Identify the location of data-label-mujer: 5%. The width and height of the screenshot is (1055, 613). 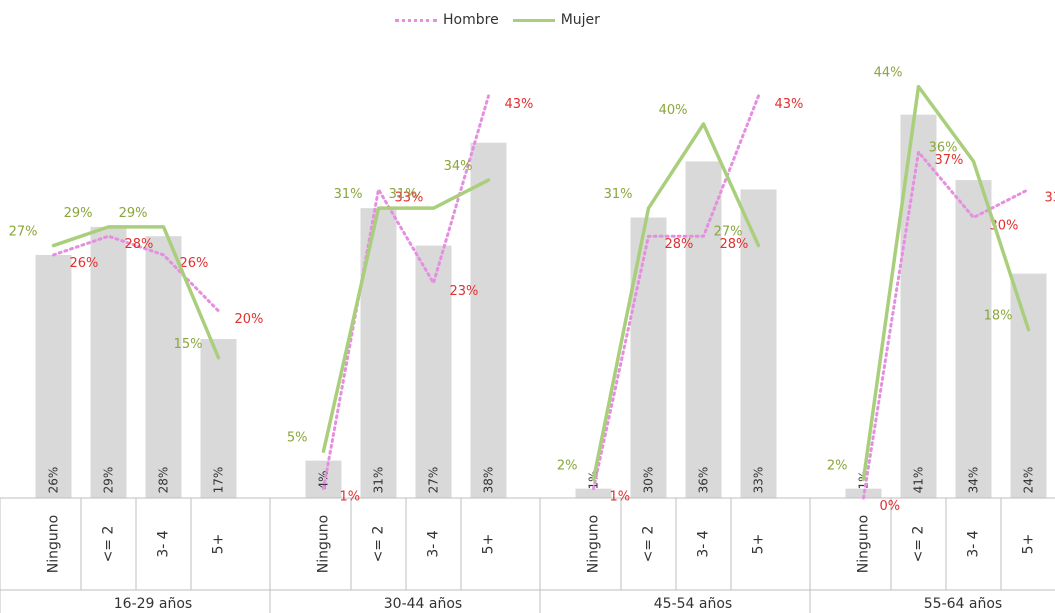
(297, 437).